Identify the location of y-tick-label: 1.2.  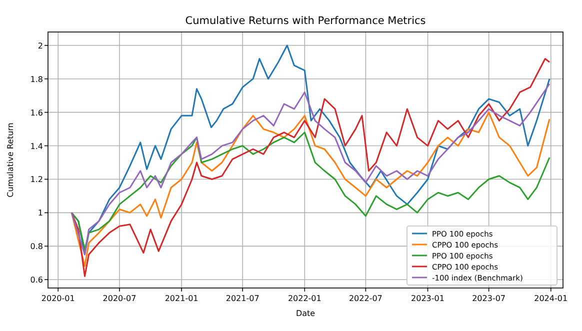
(36, 179).